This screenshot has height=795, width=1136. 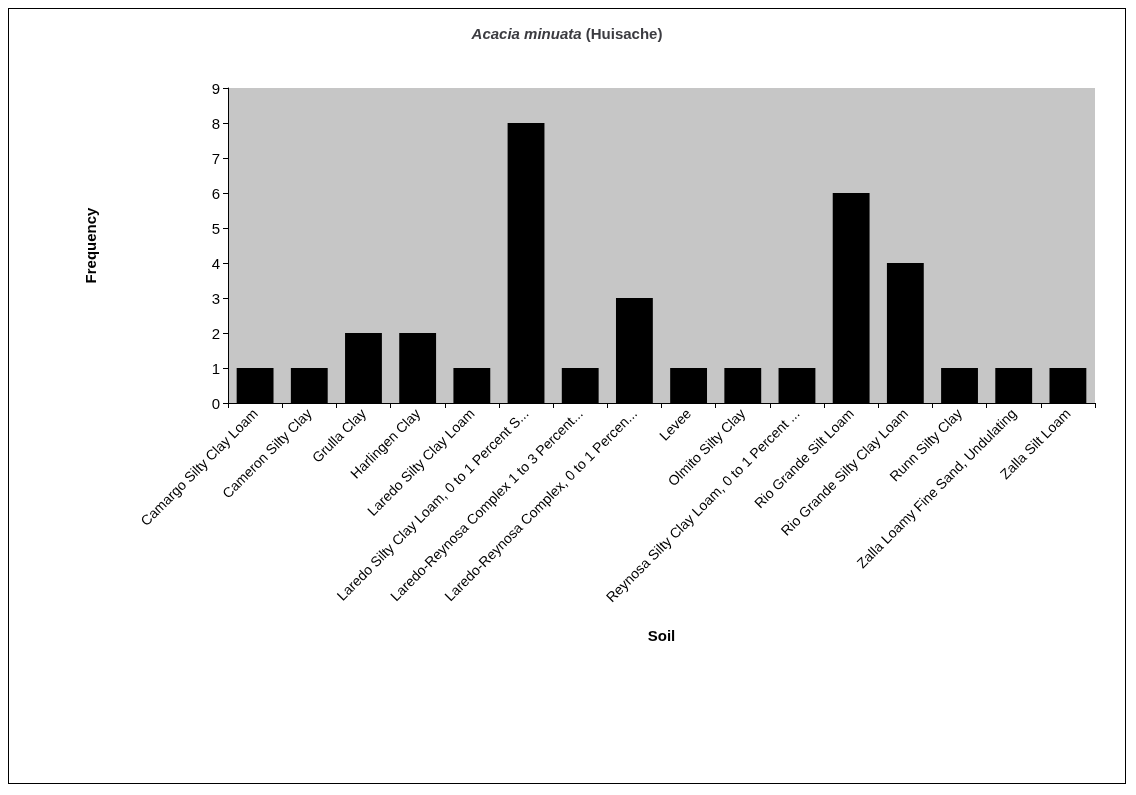 What do you see at coordinates (566, 33) in the screenshot?
I see `chart-title: Acacia minuata (Huisache)` at bounding box center [566, 33].